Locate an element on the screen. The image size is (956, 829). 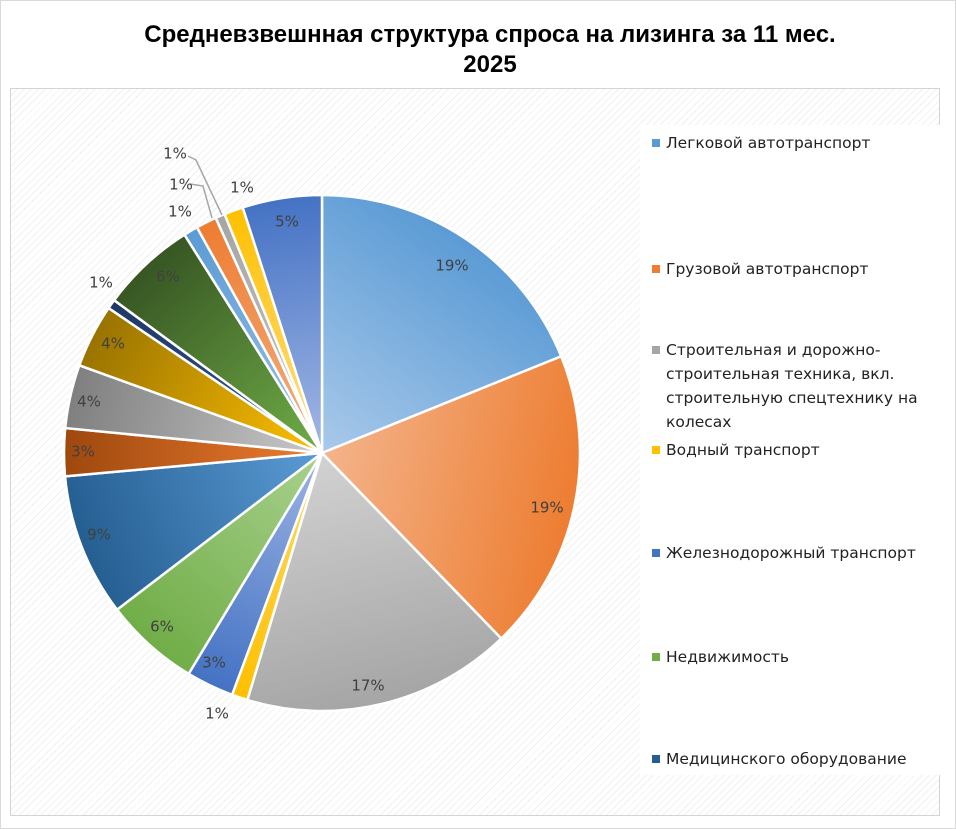
slice-label-13: 1% is located at coordinates (180, 212).